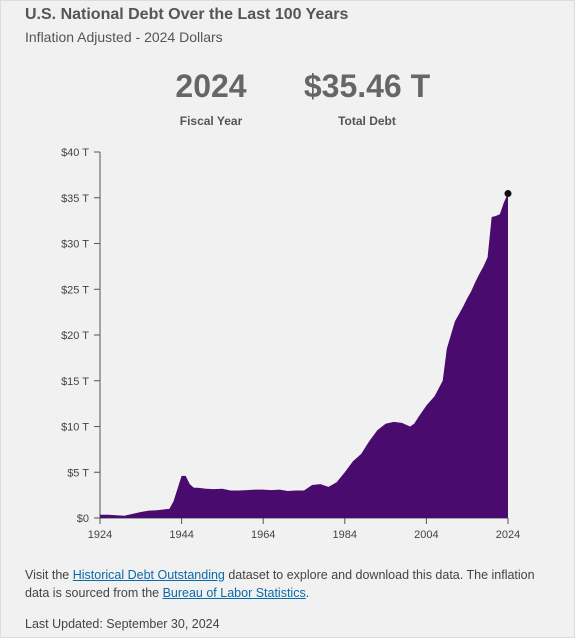 This screenshot has width=575, height=638. What do you see at coordinates (124, 37) in the screenshot?
I see `chart-subtitle: Inflation Adjusted - 2024 Dollars` at bounding box center [124, 37].